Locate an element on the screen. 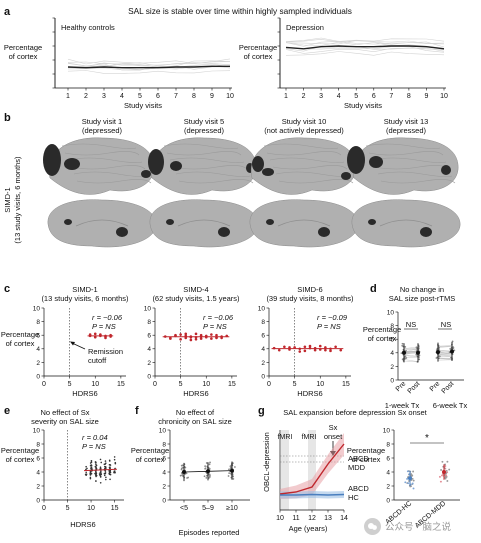  subplot-title: SIMD-4 is located at coordinates (195, 289).